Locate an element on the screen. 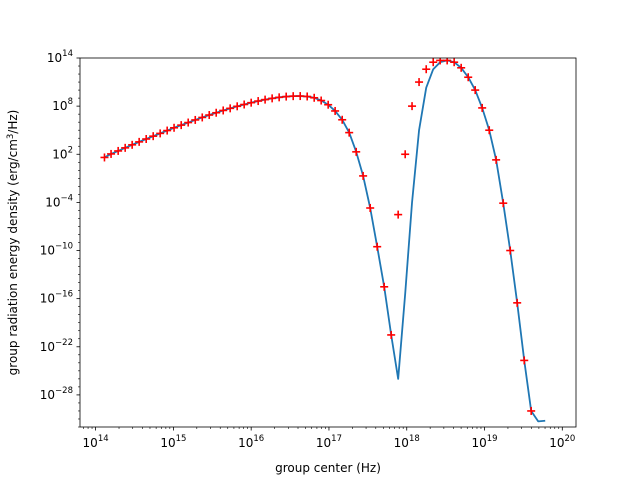 This screenshot has width=640, height=480. y-axis-label-sup: 3 is located at coordinates (11, 136).